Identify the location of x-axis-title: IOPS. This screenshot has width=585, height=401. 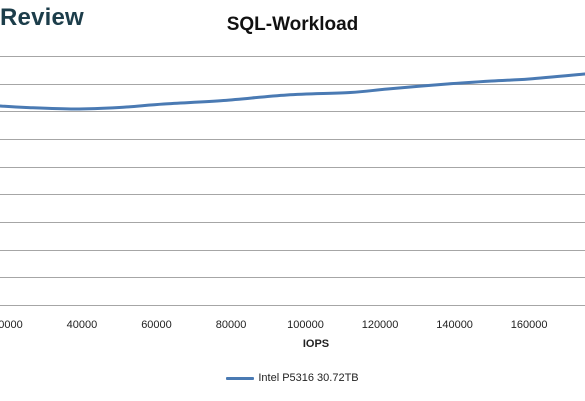
(316, 344).